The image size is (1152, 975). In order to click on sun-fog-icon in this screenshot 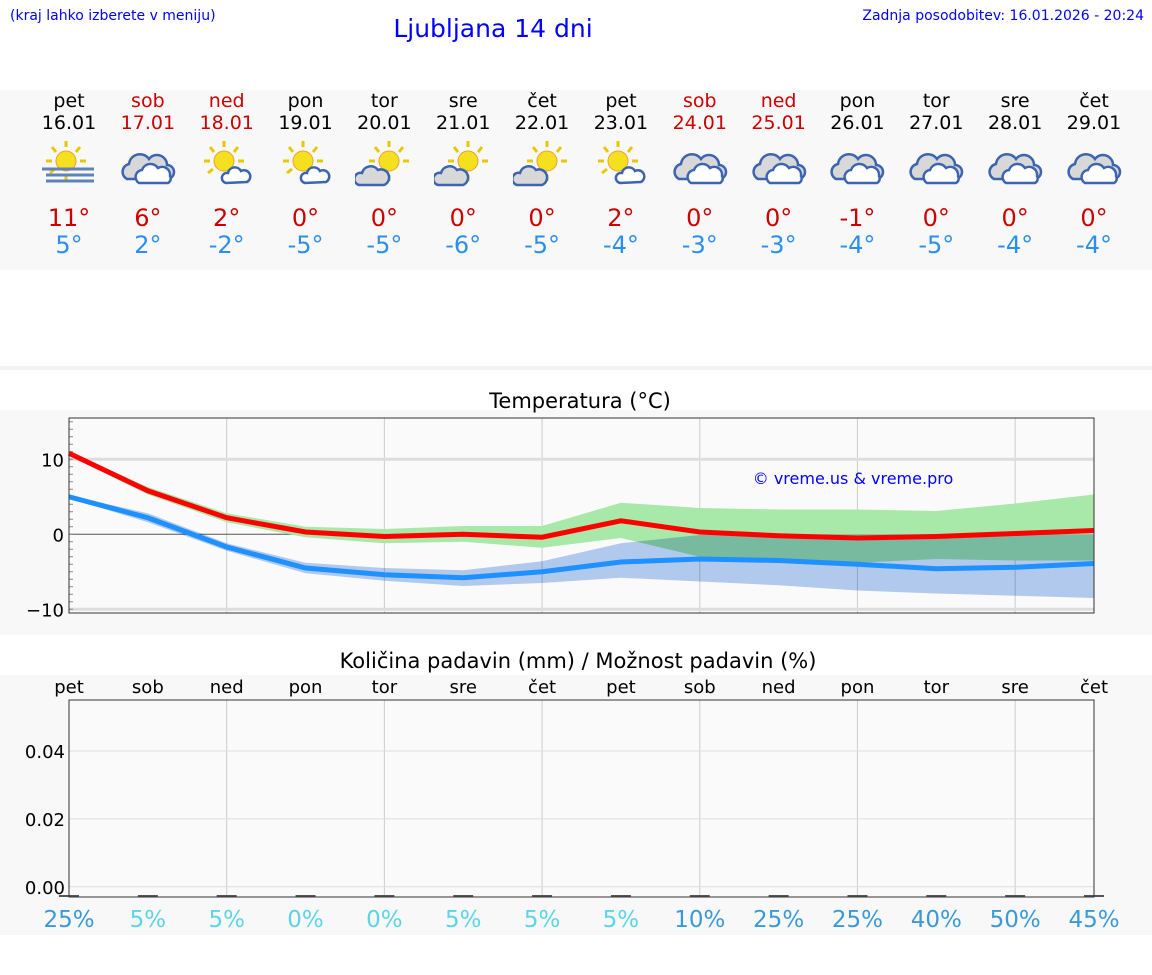, I will do `click(69, 164)`.